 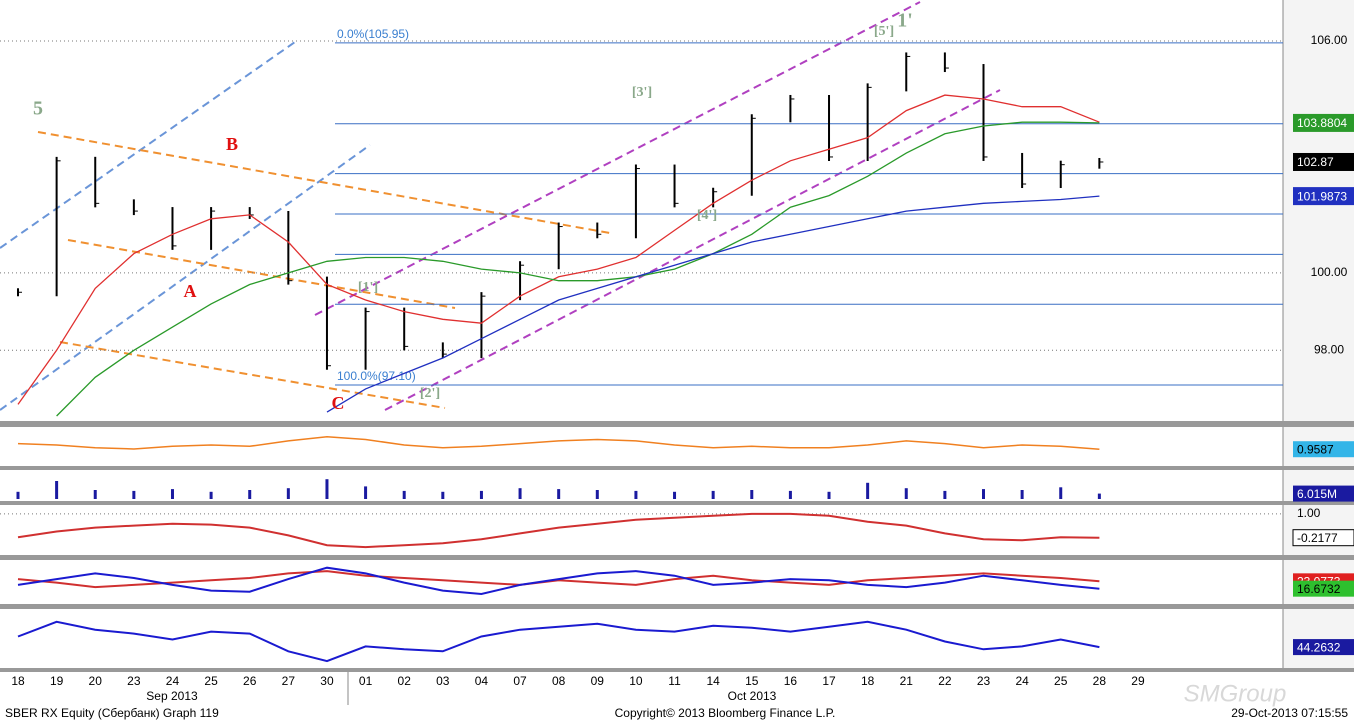 What do you see at coordinates (373, 34) in the screenshot?
I see `fib-label: 0.0%(105.95)` at bounding box center [373, 34].